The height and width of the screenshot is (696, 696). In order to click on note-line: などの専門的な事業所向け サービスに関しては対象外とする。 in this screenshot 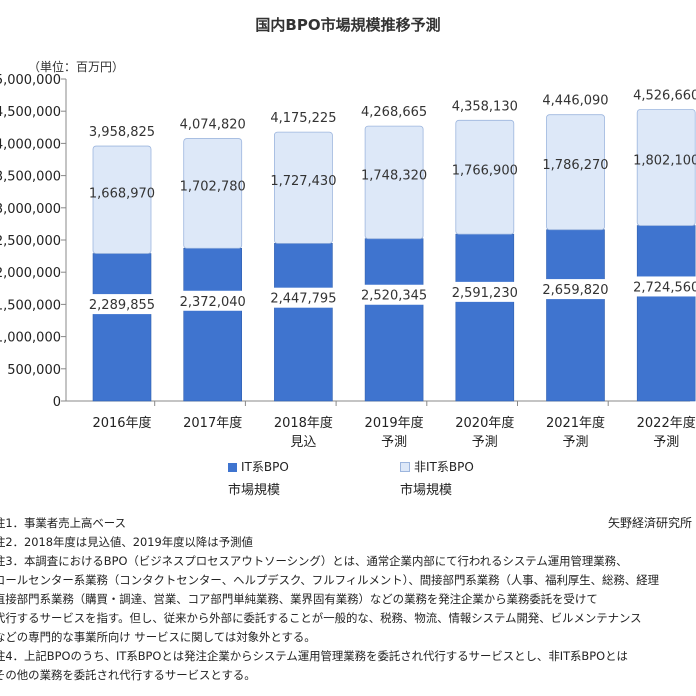, I will do `click(158, 637)`.